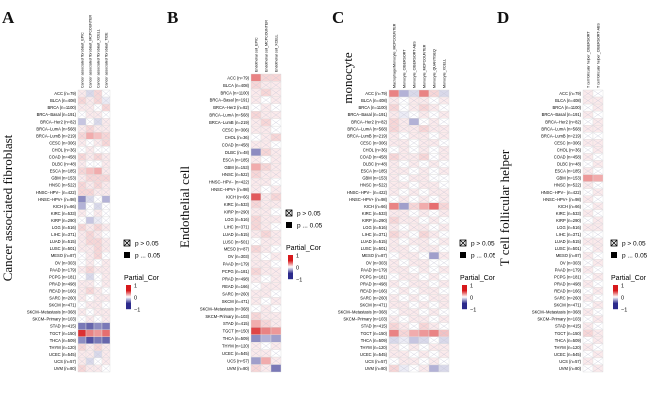  What do you see at coordinates (568, 241) in the screenshot?
I see `row-label: LUAD (n=515)` at bounding box center [568, 241].